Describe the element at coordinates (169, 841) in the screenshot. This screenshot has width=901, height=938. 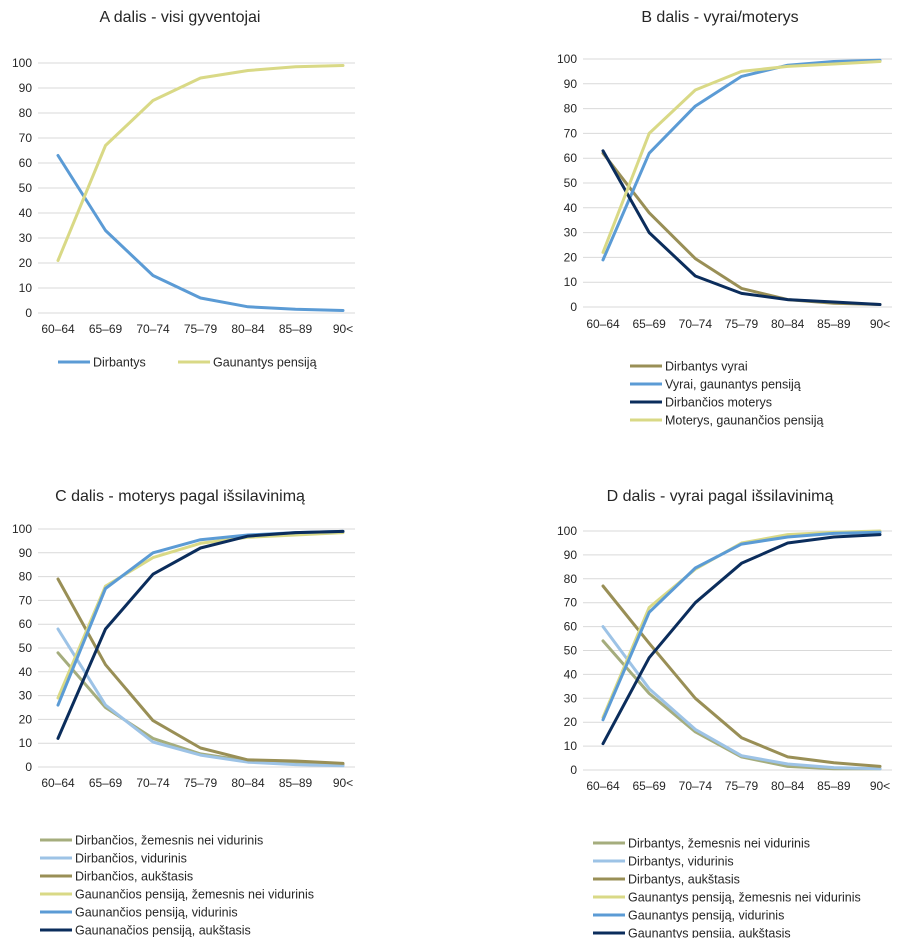
I see `legend-label: Dirbančios, žemesnis nei vidurinis` at that location.